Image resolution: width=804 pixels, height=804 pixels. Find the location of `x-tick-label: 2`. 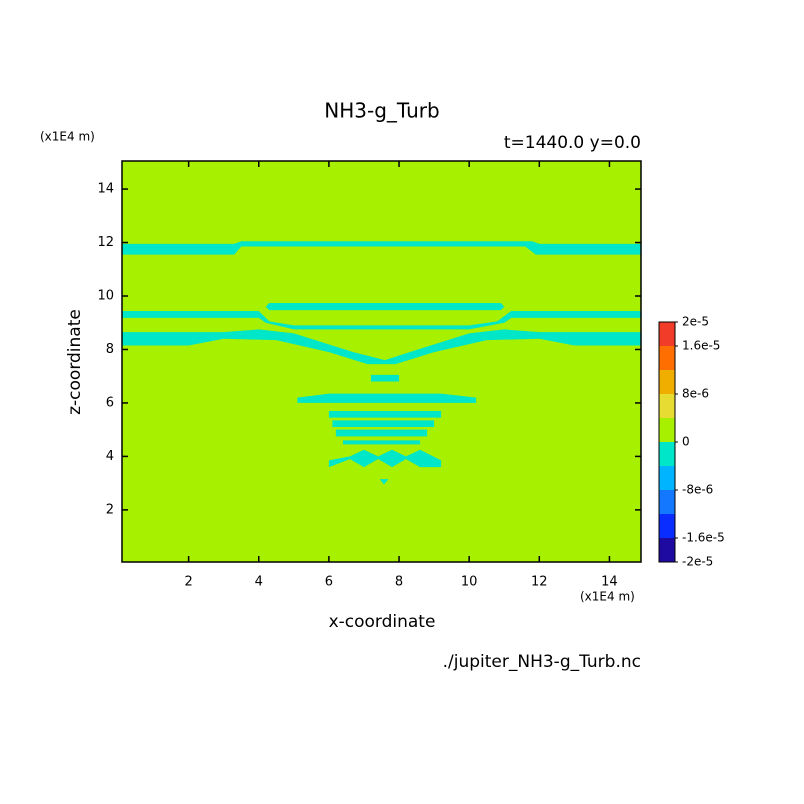

x-tick-label: 2 is located at coordinates (188, 582).